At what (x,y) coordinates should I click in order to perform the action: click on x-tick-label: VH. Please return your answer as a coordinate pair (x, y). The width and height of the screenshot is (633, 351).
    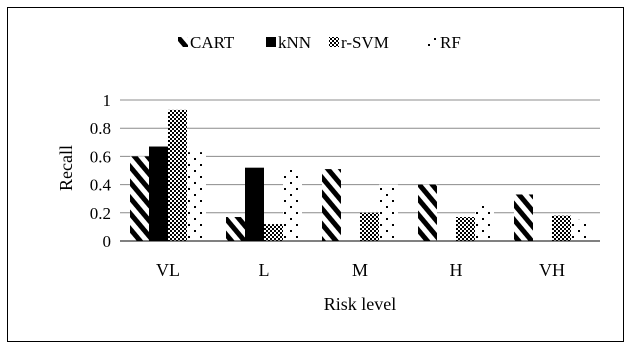
    Looking at the image, I should click on (552, 270).